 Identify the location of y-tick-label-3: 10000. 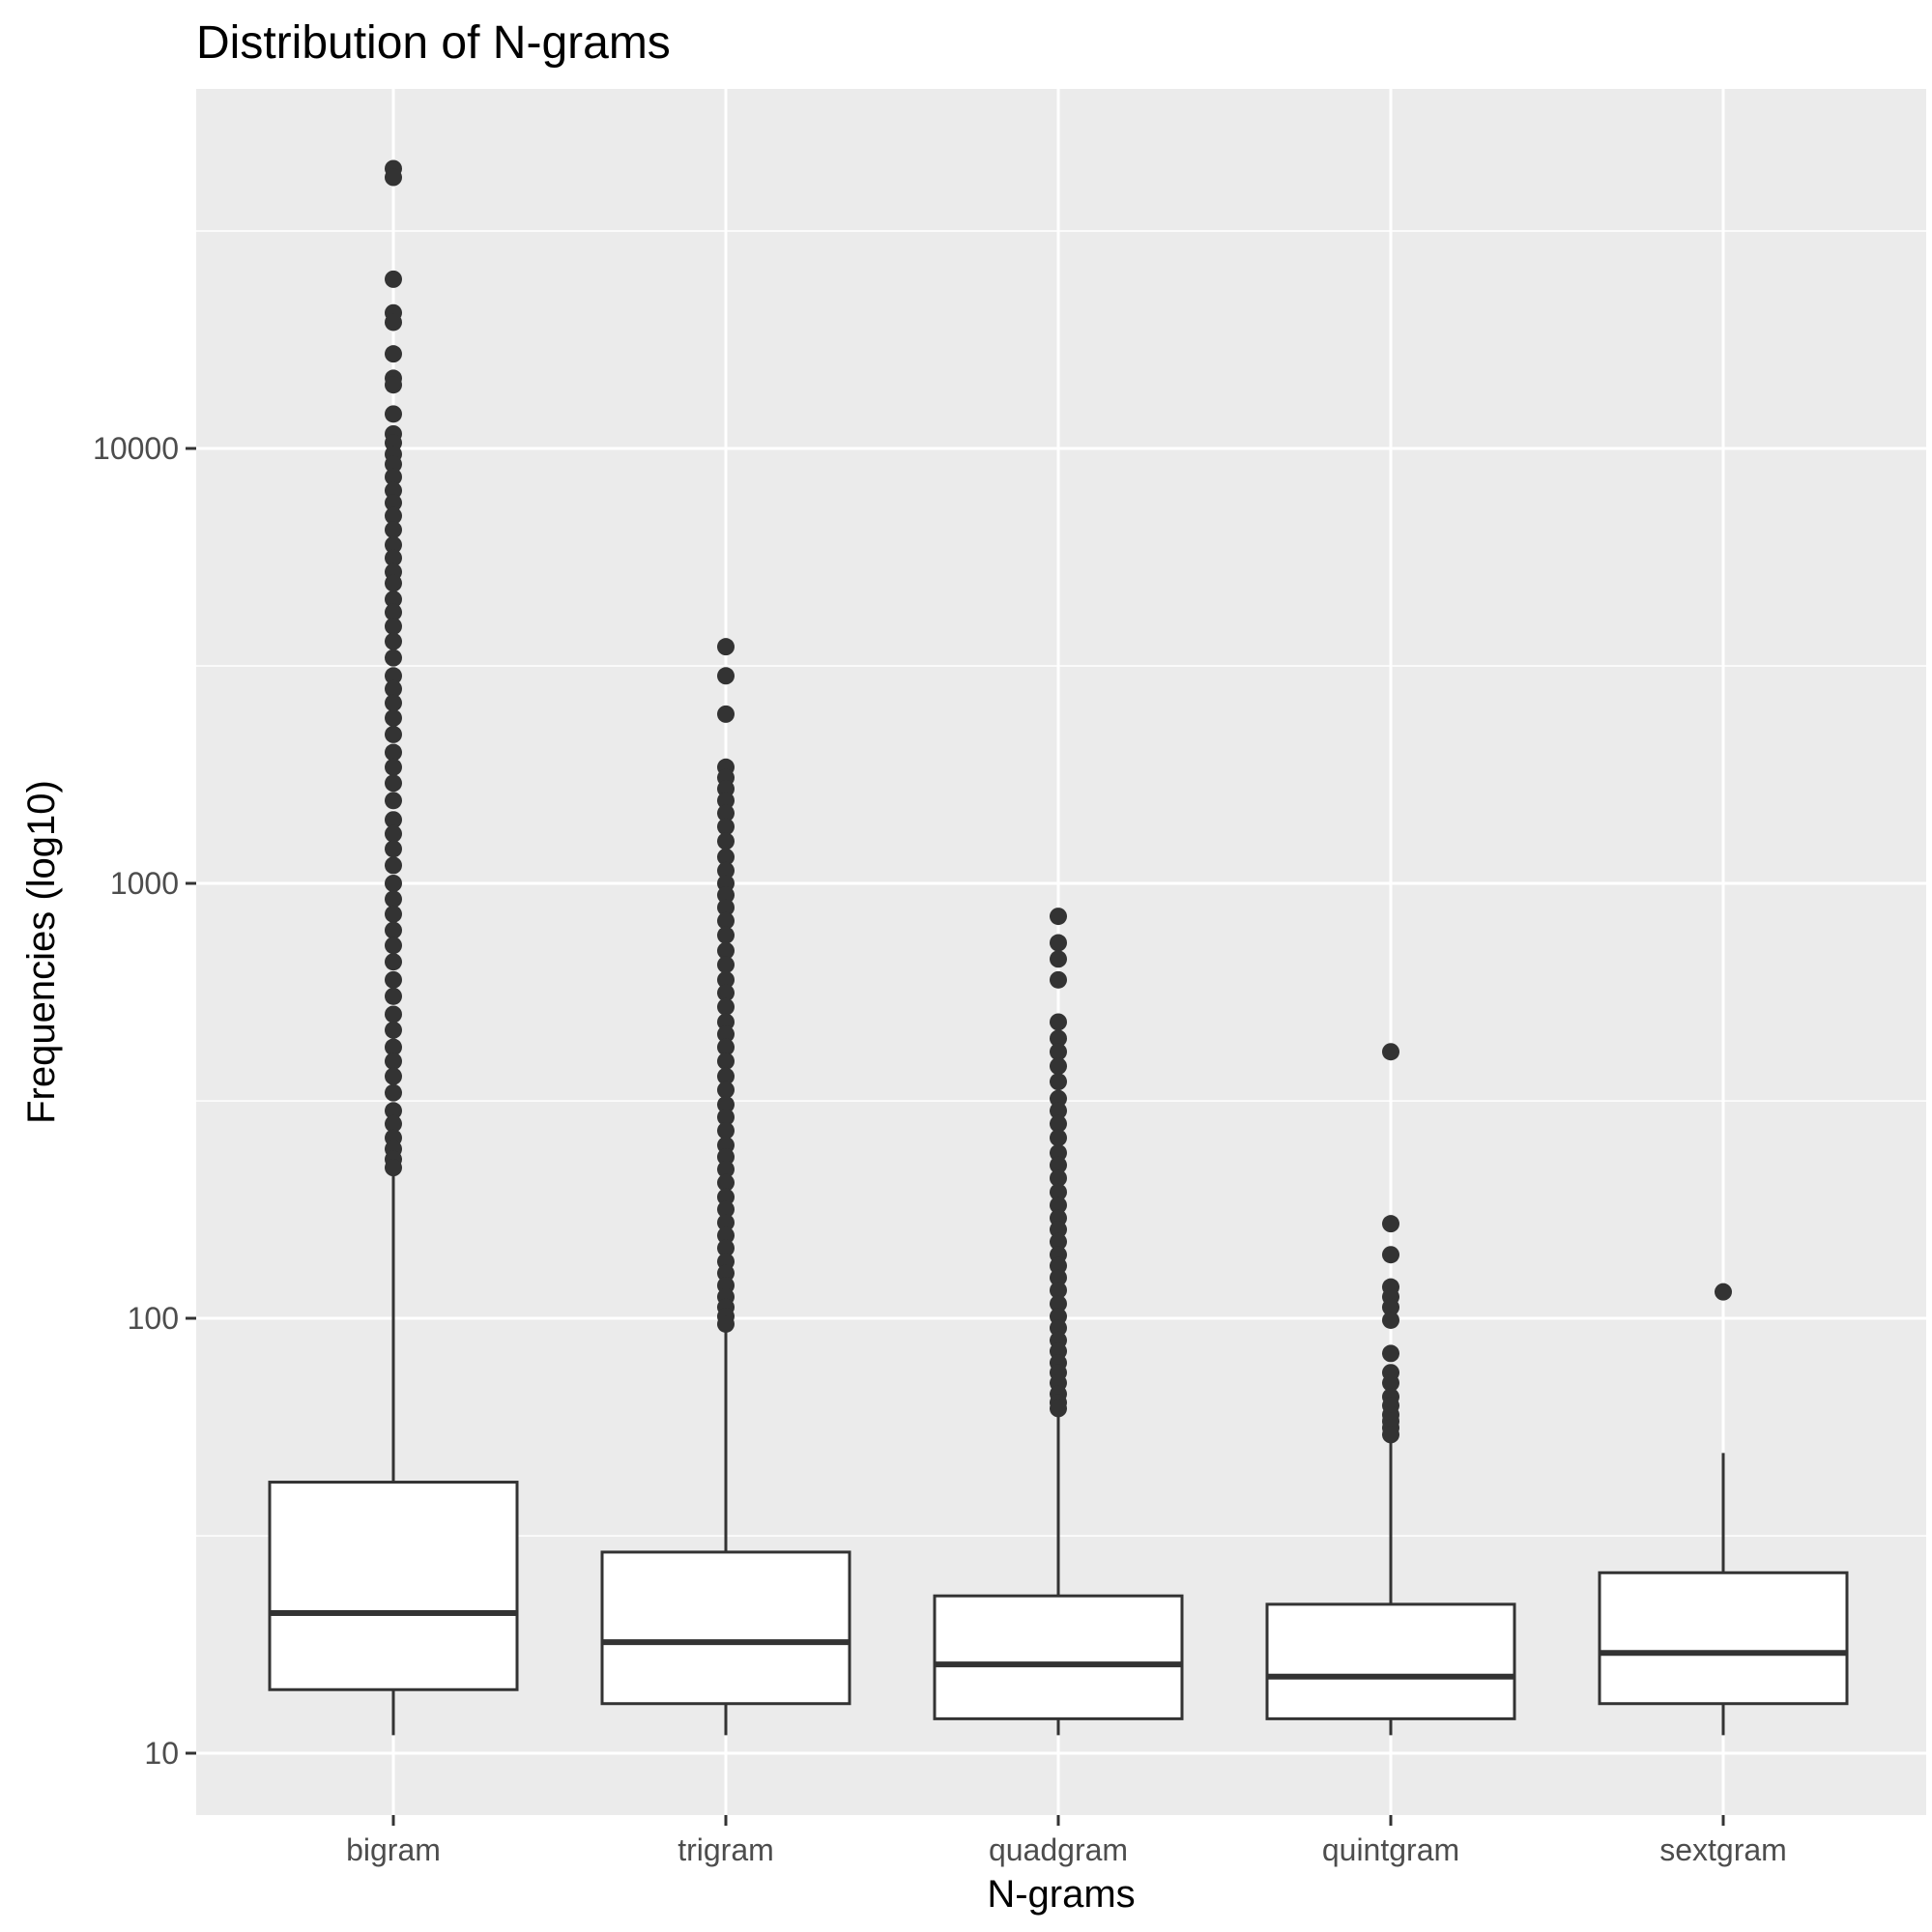
(136, 448).